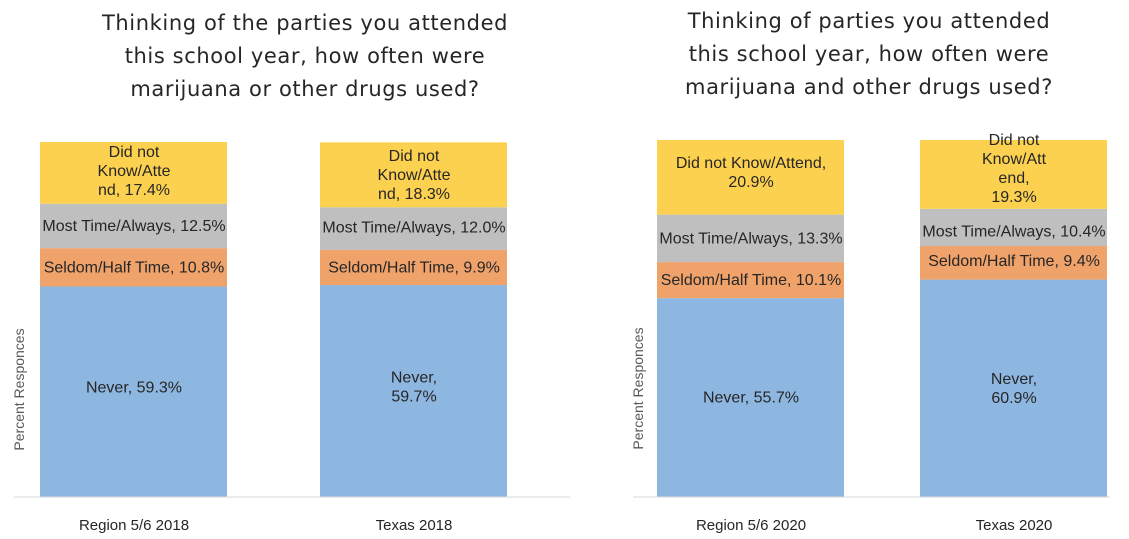 Image resolution: width=1129 pixels, height=539 pixels. What do you see at coordinates (304, 89) in the screenshot?
I see `chart-title-line: marijuana or other drugs used?` at bounding box center [304, 89].